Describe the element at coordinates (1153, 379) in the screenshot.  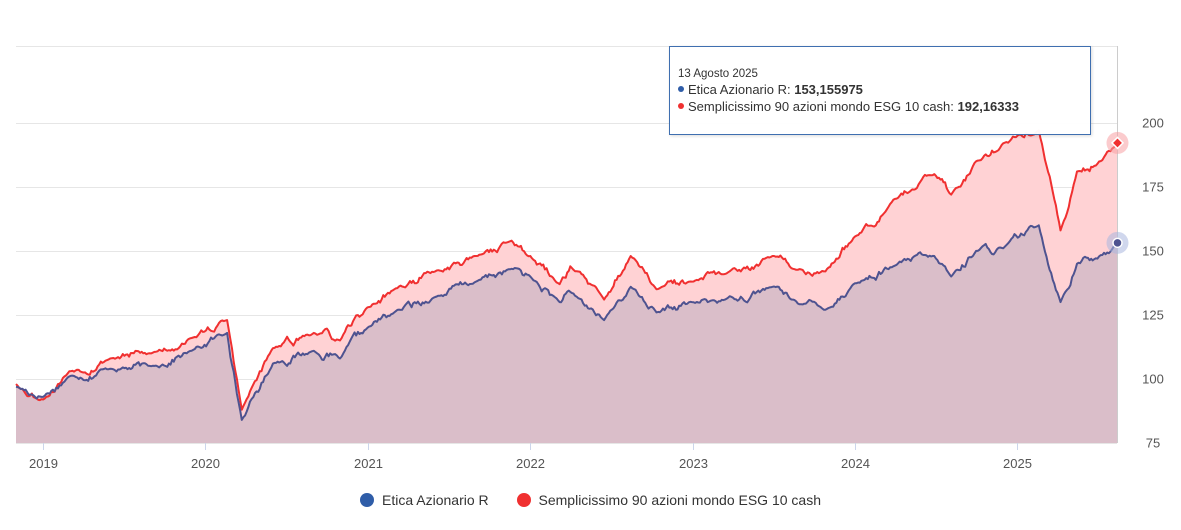
I see `y-tick-label-100: 100` at that location.